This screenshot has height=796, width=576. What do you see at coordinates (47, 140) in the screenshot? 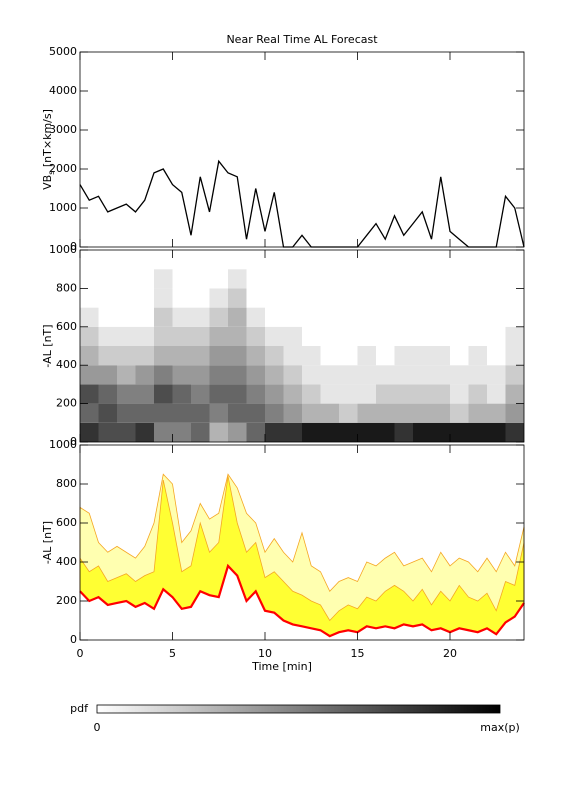
I see `y-axis-label-part: [nT×km/s]` at bounding box center [47, 140].